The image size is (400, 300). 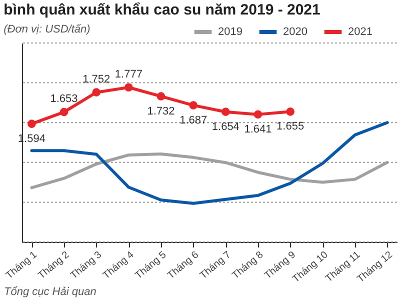 What do you see at coordinates (96, 79) in the screenshot?
I see `data-label: 1.752` at bounding box center [96, 79].